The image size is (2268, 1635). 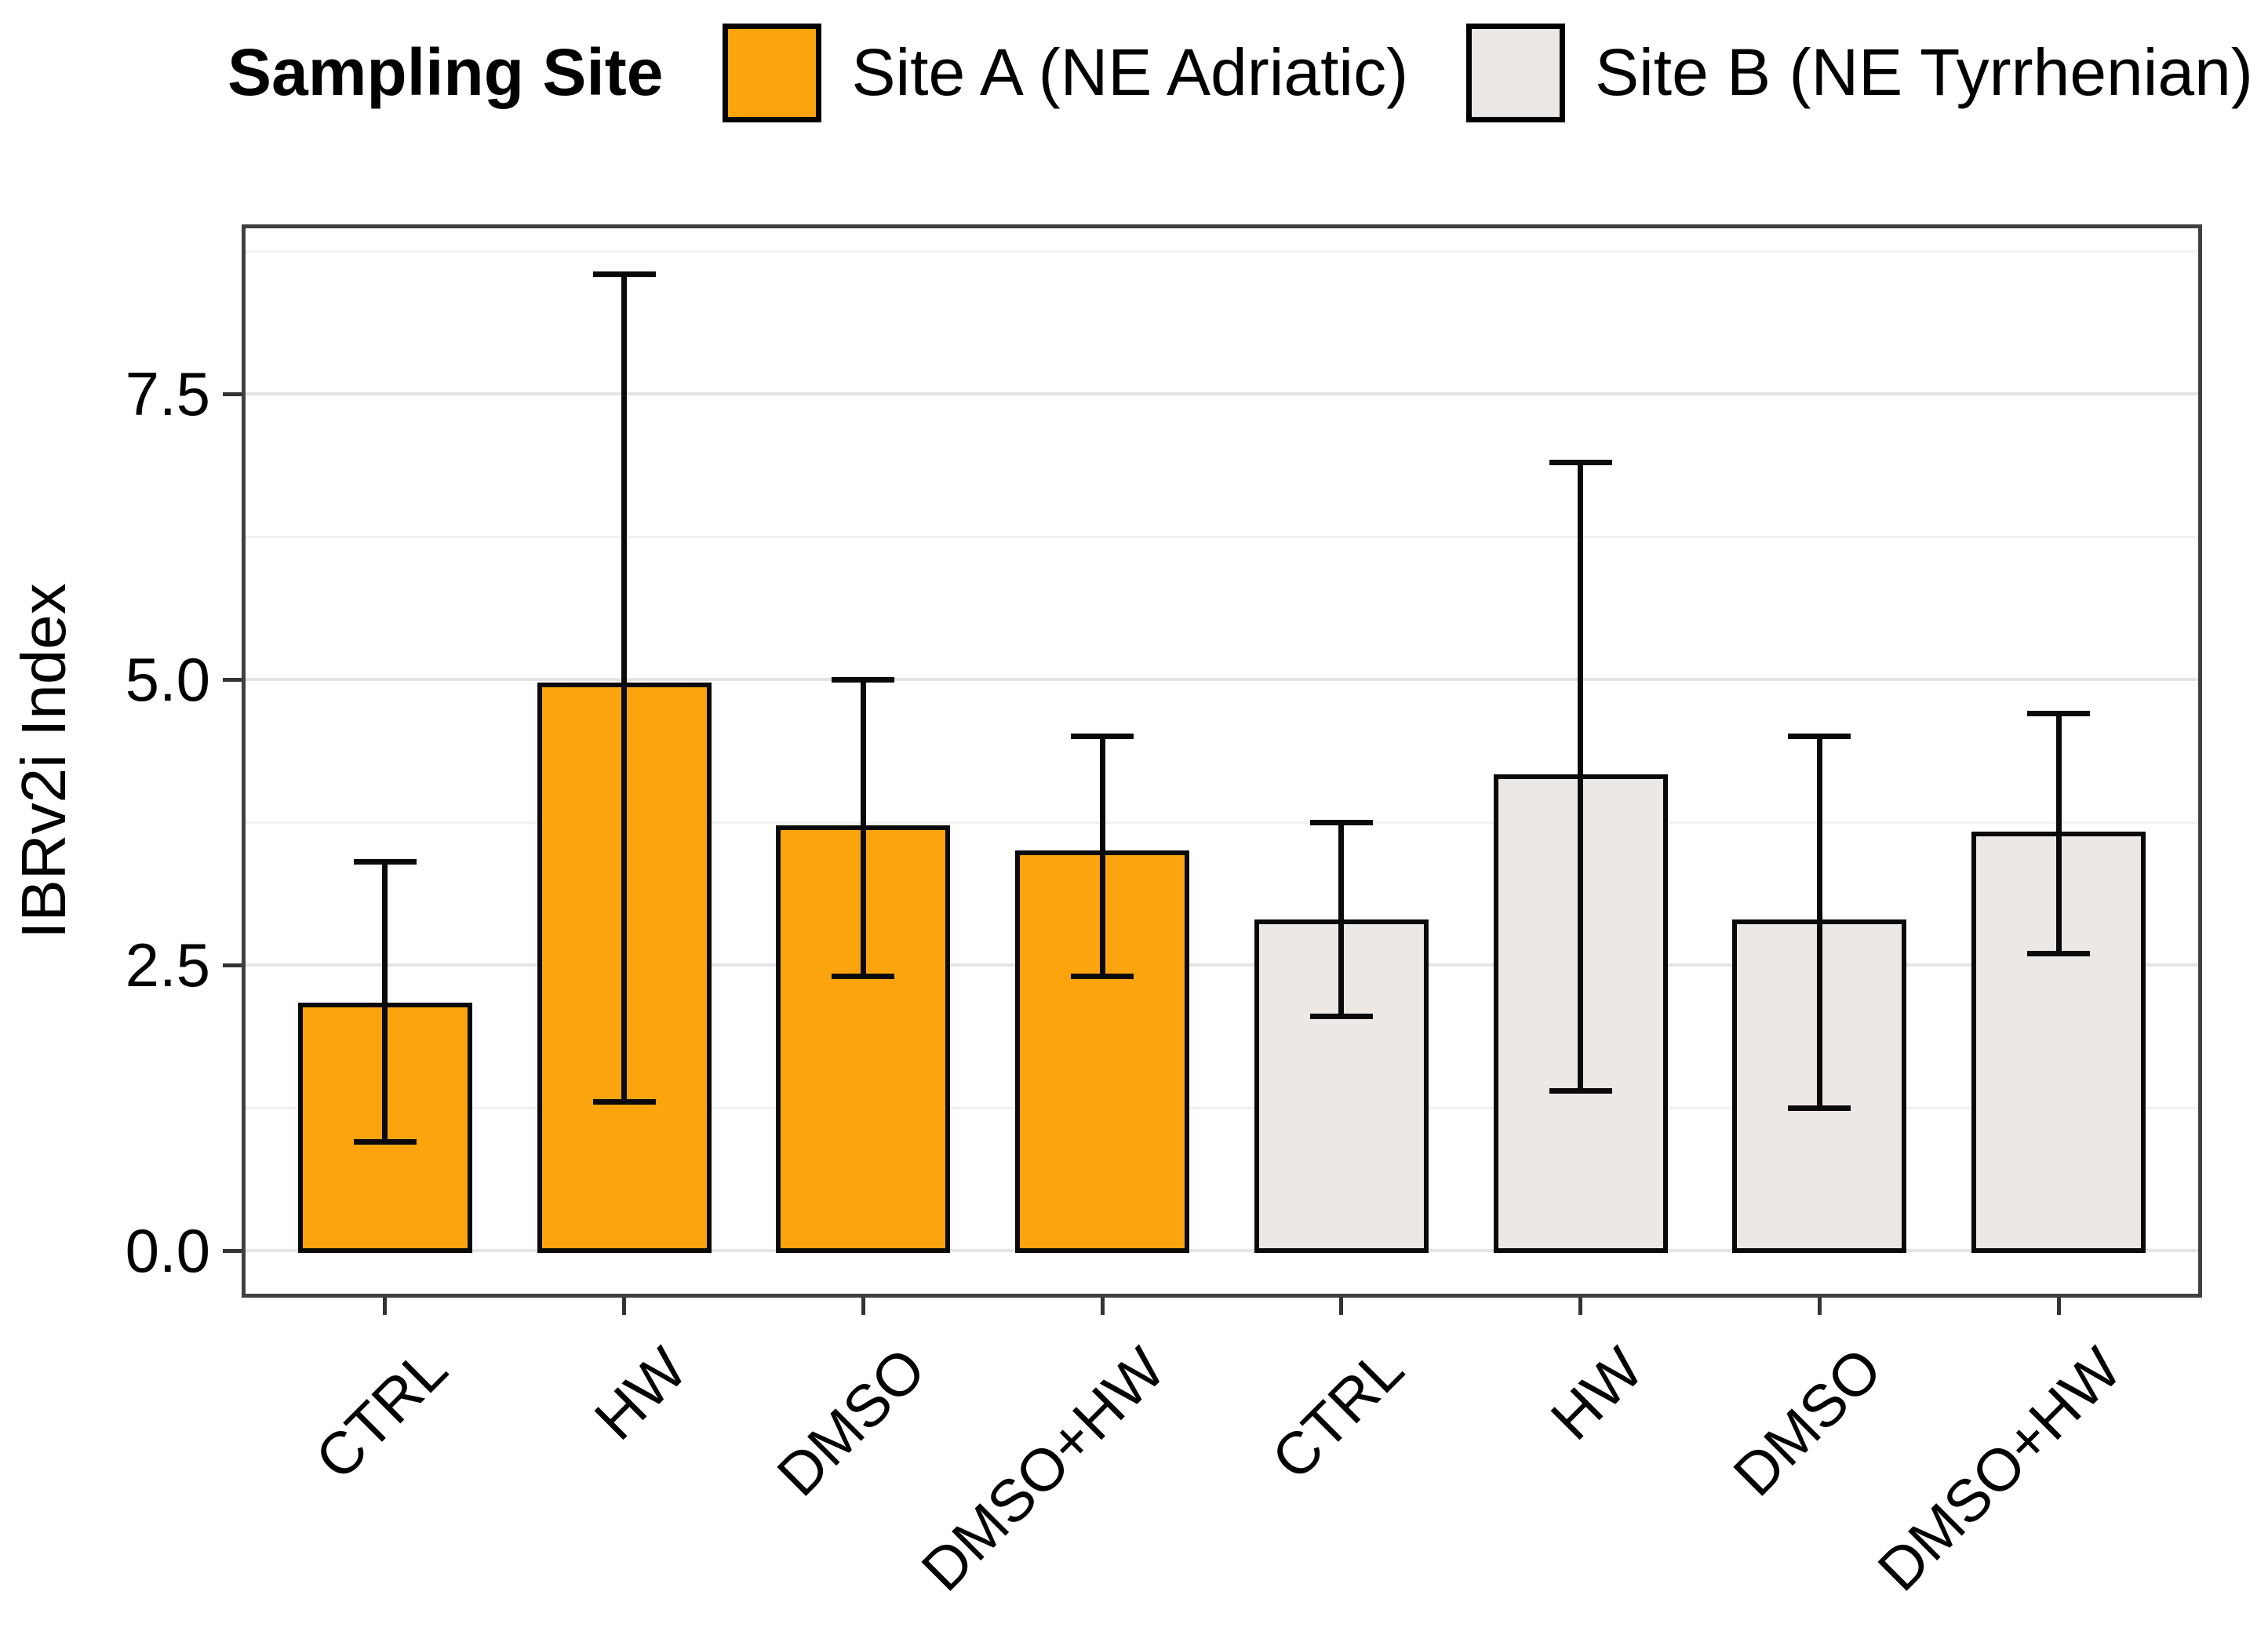 What do you see at coordinates (385, 862) in the screenshot?
I see `errorbar-cap-top-site-a-ctrl` at bounding box center [385, 862].